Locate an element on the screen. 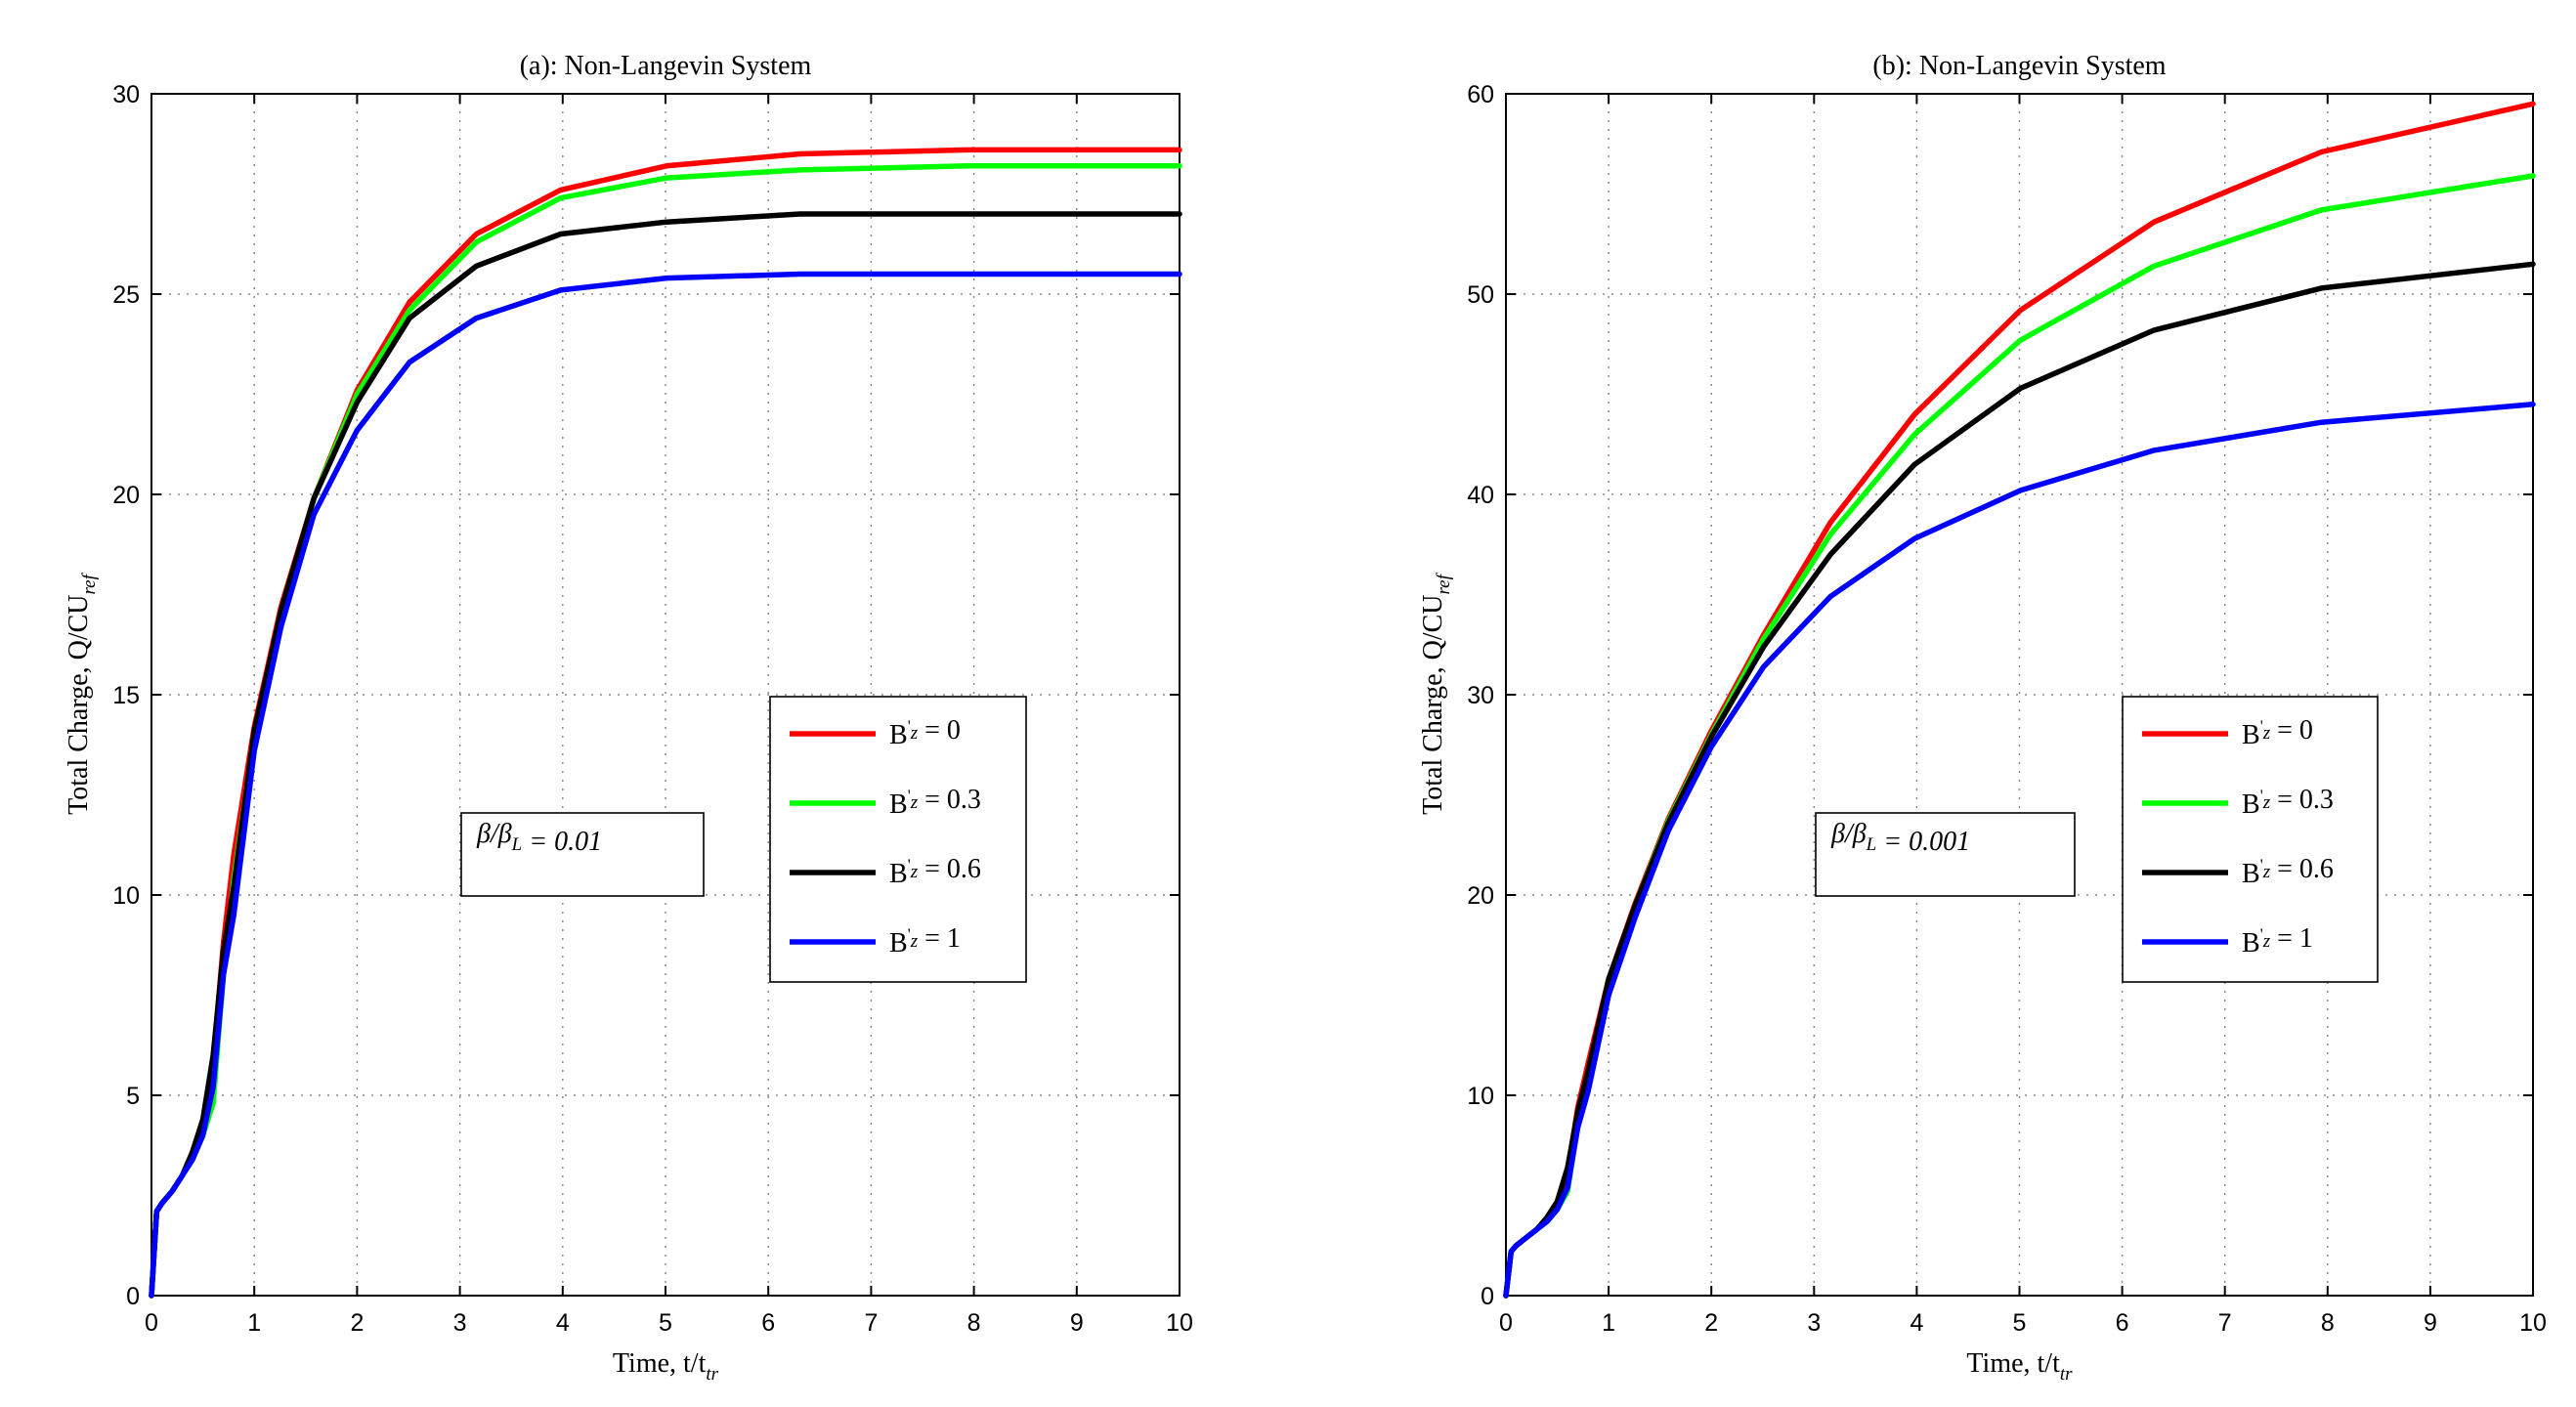 The image size is (2576, 1407). y-tick-label: 25 is located at coordinates (126, 295).